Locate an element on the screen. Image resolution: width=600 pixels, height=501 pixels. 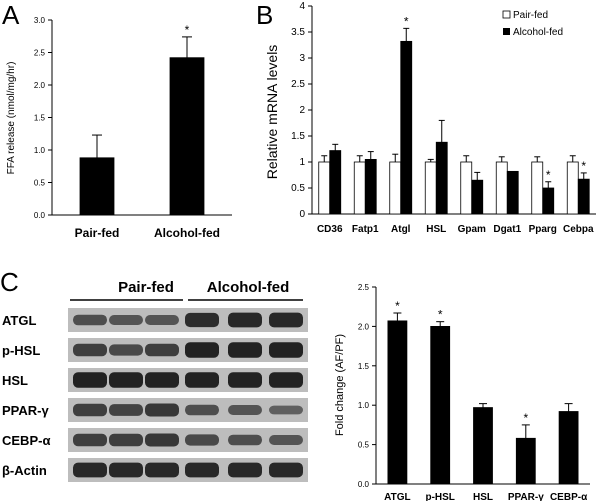
chart-a-y-label: FFA release (nmol/mg/hr) is located at coordinates (11, 118).